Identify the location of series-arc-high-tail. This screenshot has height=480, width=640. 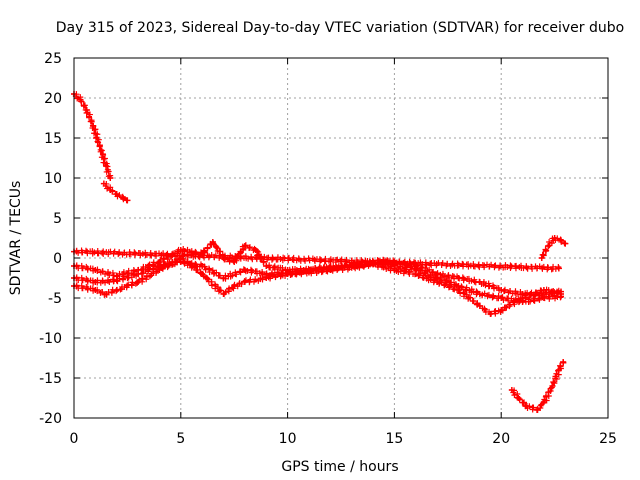
(115, 192).